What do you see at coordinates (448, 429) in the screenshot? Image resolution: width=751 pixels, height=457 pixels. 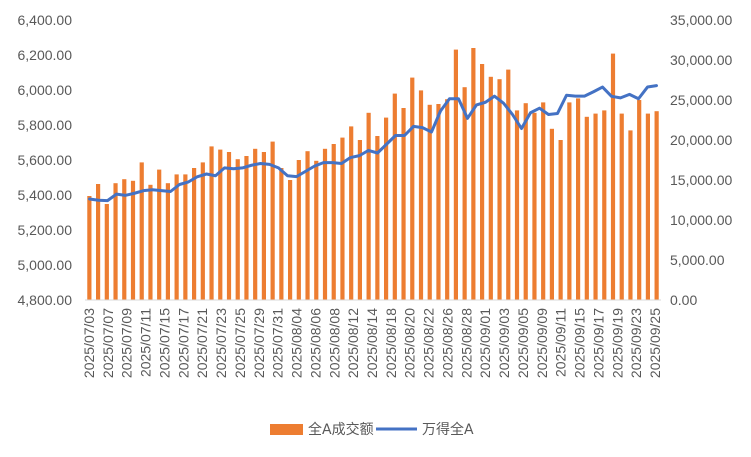 I see `legend-line-label: 万得全A` at bounding box center [448, 429].